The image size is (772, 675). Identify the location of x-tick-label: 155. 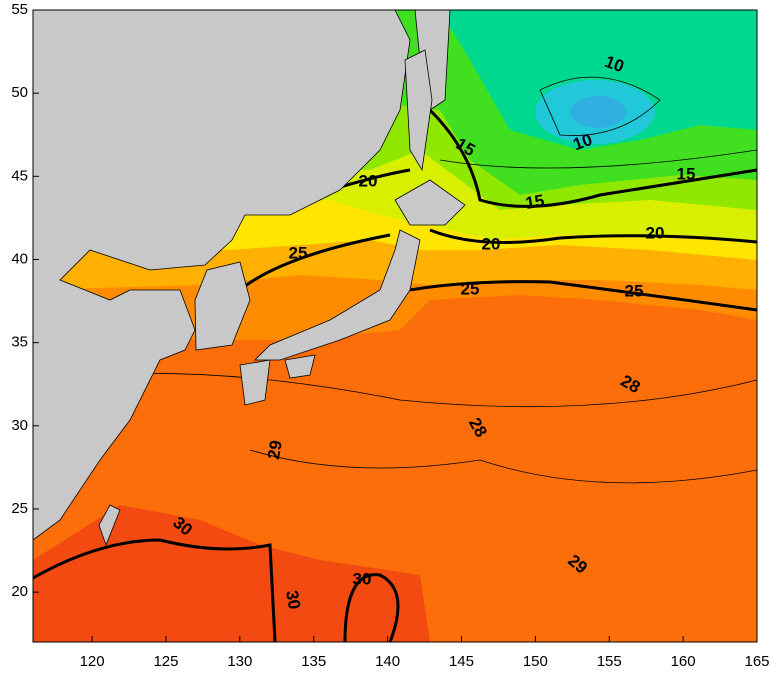
(609, 661).